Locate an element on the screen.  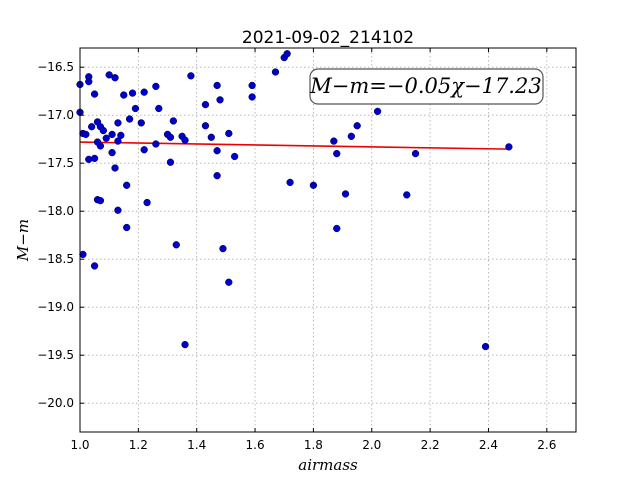
fit-line is located at coordinates (294, 145).